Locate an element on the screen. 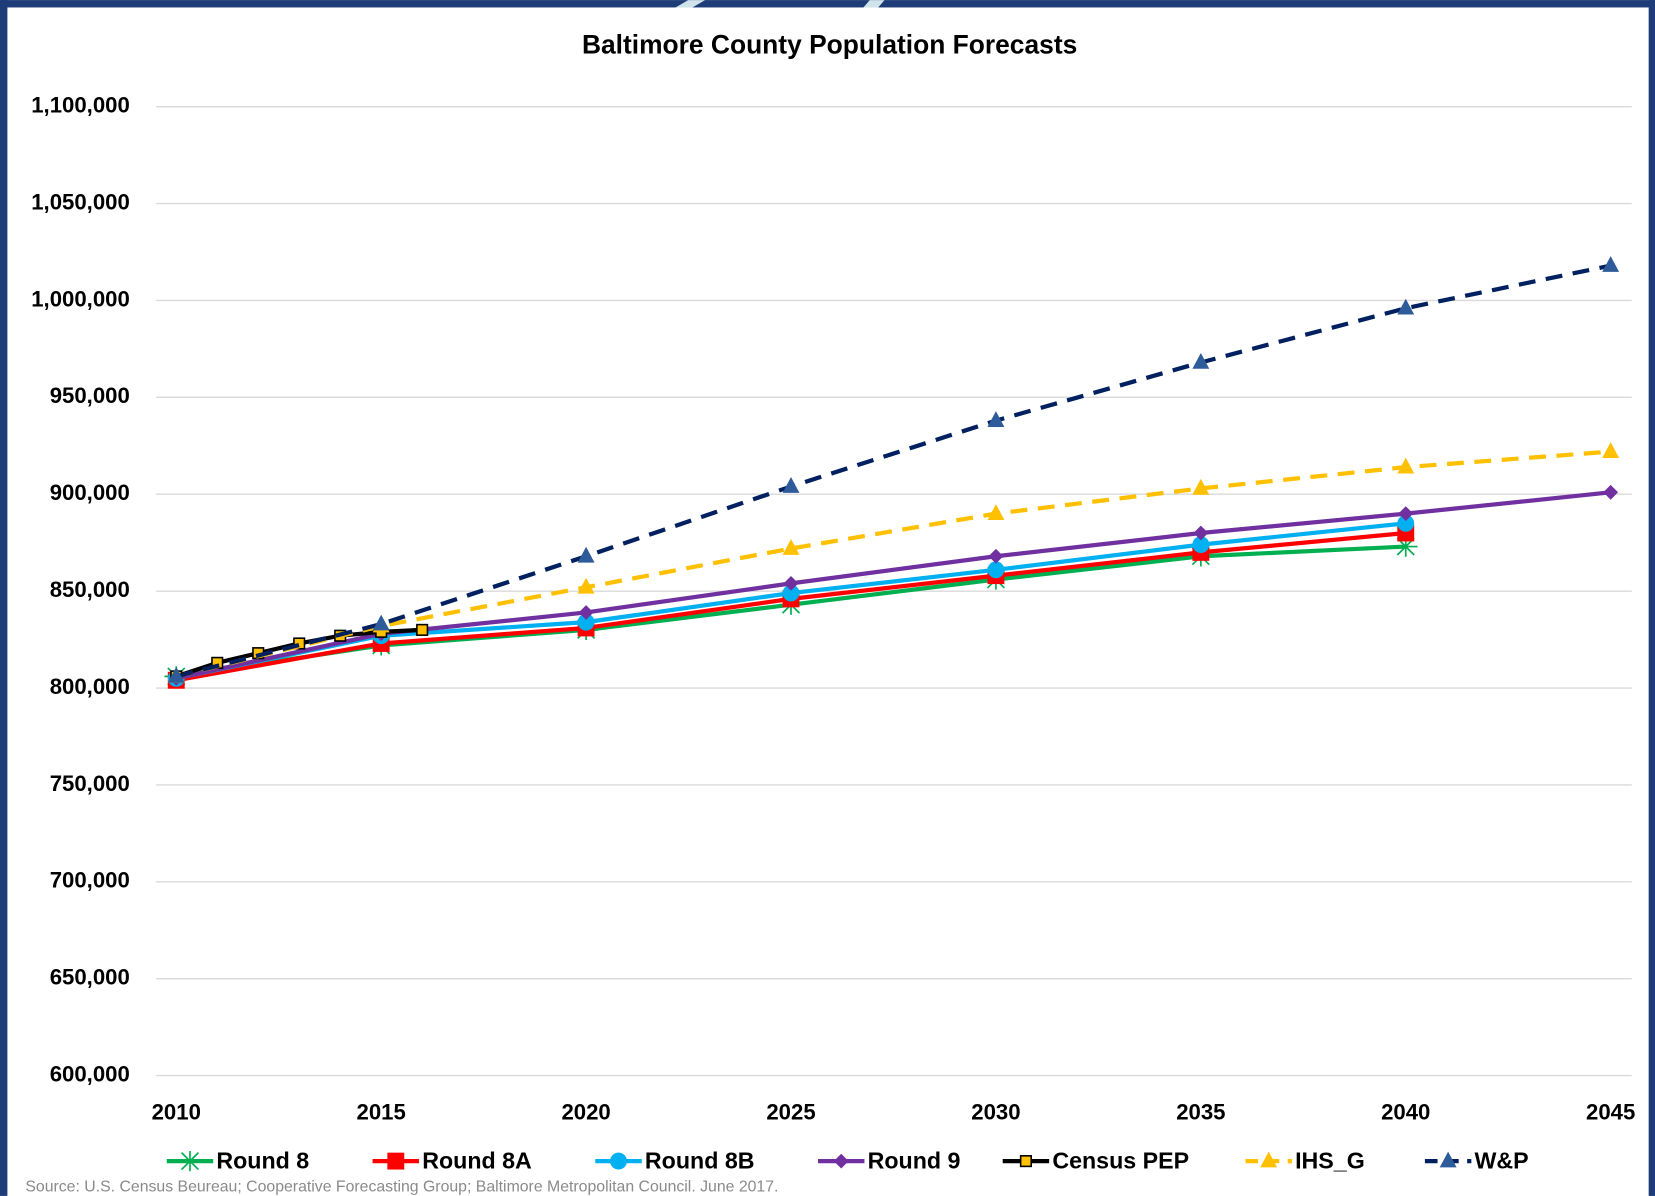 This screenshot has width=1655, height=1196. x-tick-label: 2015 is located at coordinates (381, 1111).